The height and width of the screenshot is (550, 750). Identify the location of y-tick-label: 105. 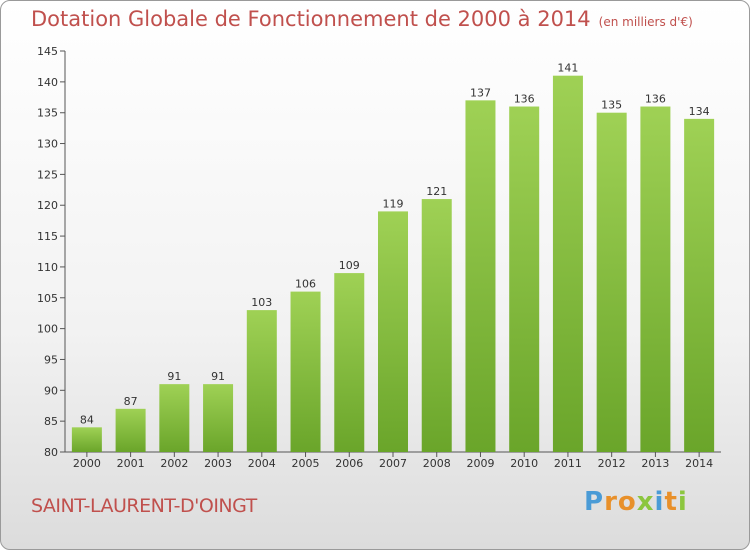
(47, 298).